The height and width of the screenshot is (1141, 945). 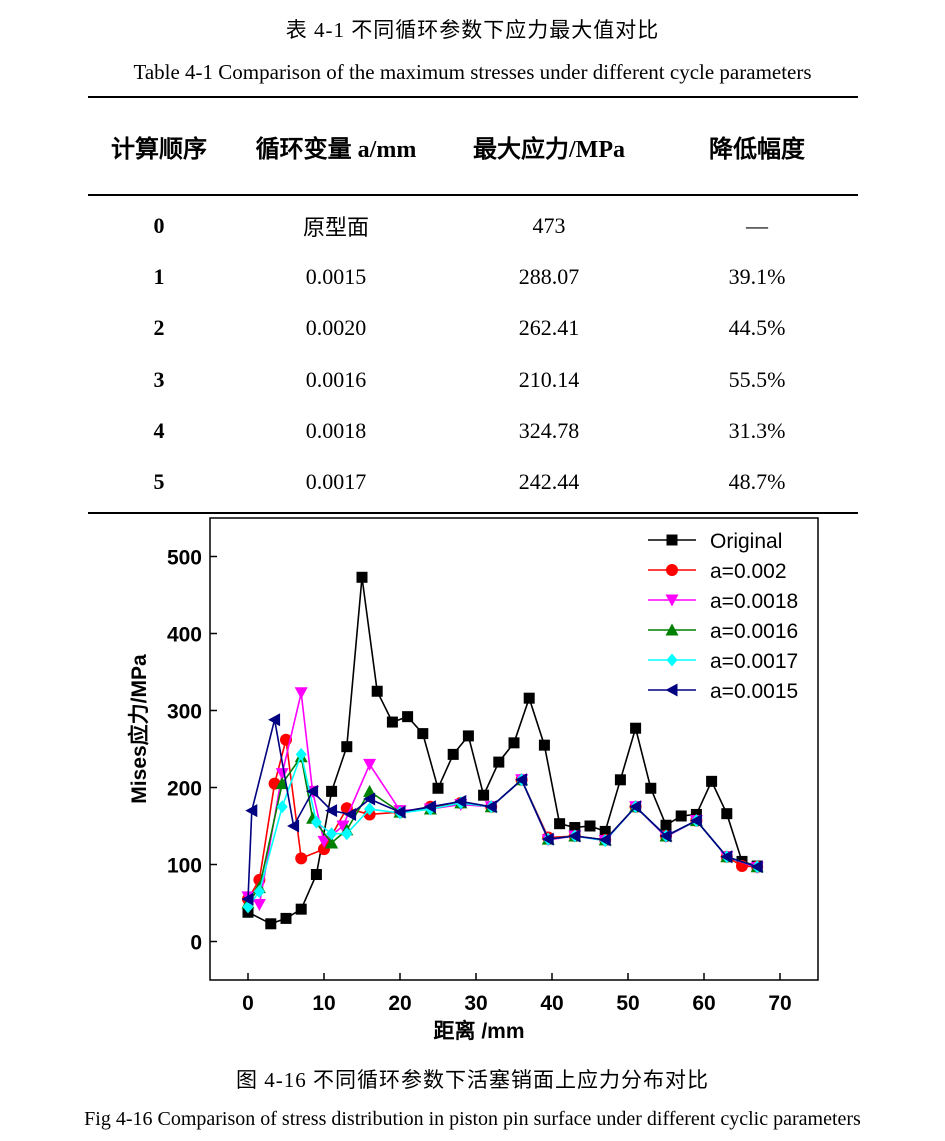 What do you see at coordinates (184, 712) in the screenshot?
I see `y-tick-label: 300` at bounding box center [184, 712].